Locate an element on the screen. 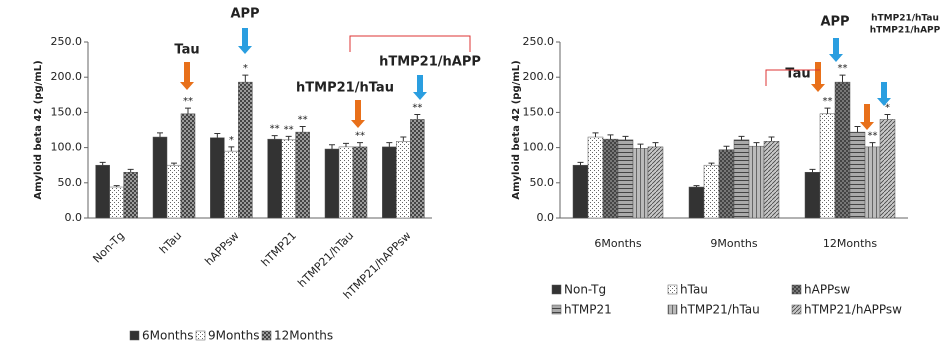  x-tick-label: hTMP21 is located at coordinates (279, 249).